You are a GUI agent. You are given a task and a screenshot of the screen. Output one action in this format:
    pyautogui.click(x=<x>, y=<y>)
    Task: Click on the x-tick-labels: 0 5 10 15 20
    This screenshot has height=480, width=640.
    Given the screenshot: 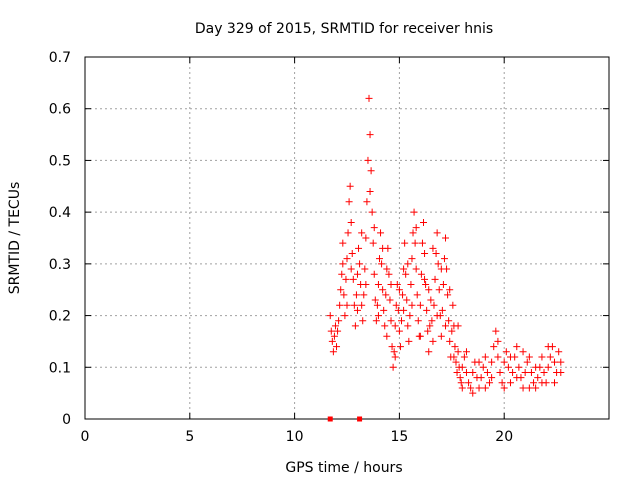 What is the action you would take?
    pyautogui.click(x=297, y=437)
    